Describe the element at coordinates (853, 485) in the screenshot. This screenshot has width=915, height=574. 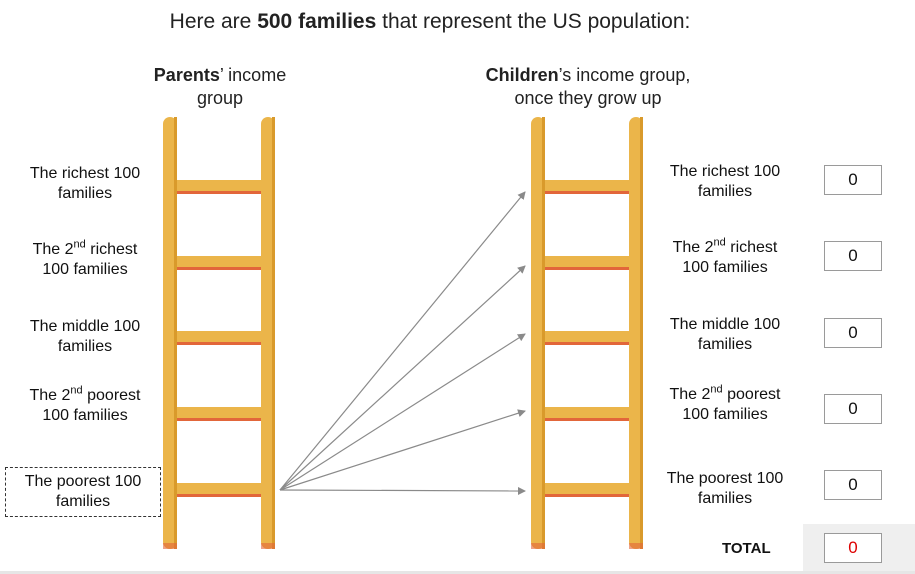
I see `count-input-poorest` at that location.